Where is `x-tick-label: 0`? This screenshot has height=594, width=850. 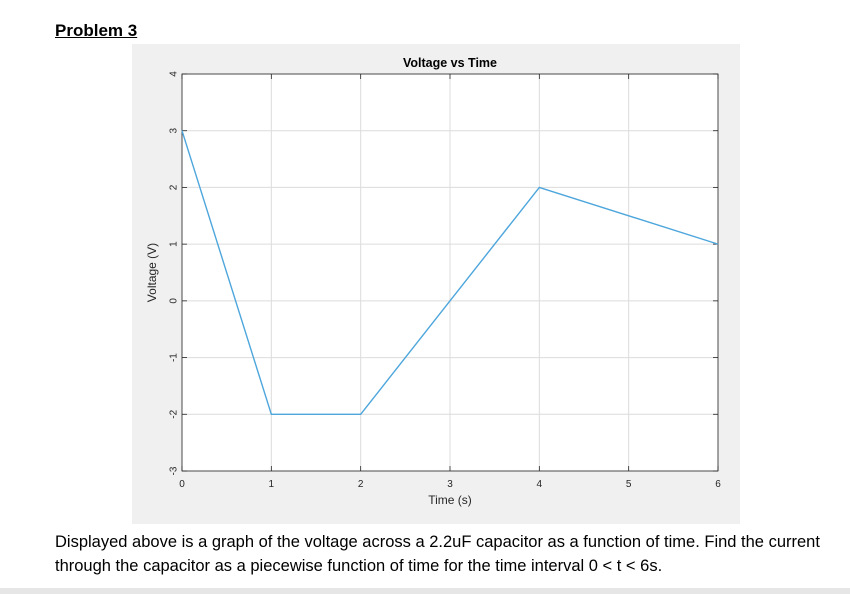
x-tick-label: 0 is located at coordinates (182, 484).